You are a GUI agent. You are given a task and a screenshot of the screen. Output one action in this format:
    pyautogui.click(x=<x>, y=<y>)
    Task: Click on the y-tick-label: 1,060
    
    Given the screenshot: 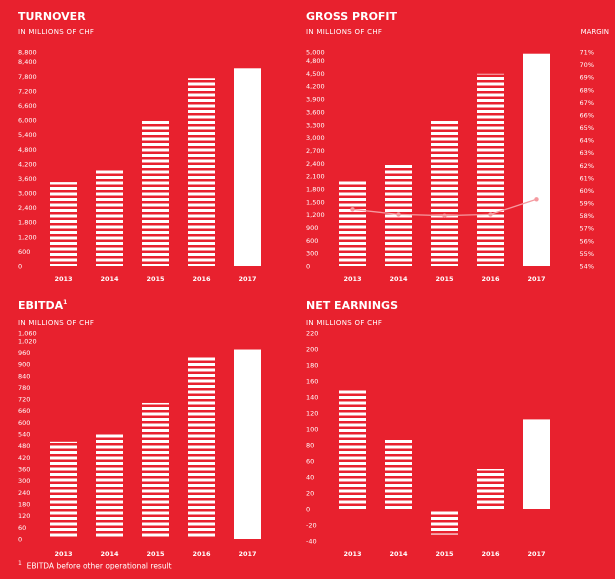 What is the action you would take?
    pyautogui.click(x=27, y=334)
    